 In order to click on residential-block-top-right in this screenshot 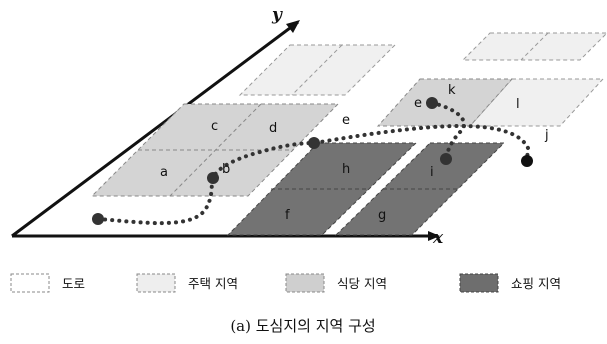, I will do `click(534, 46)`.